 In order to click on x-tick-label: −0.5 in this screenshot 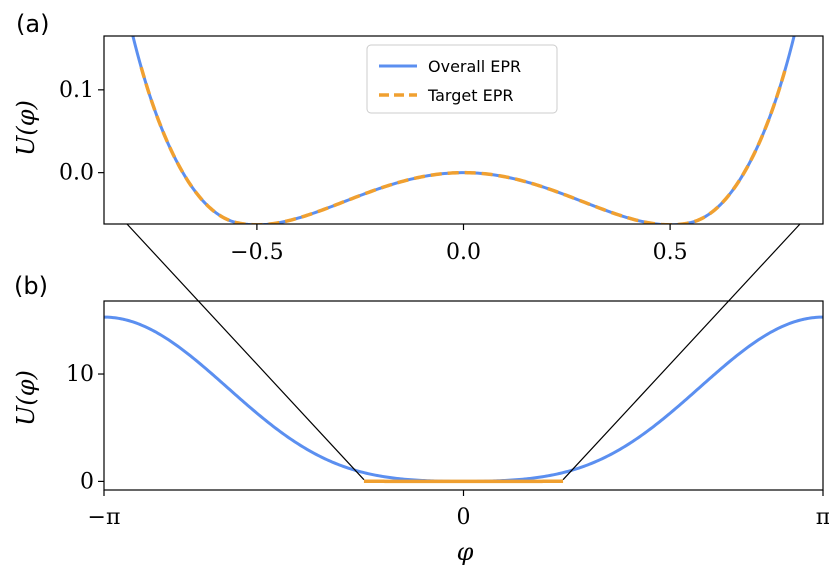, I will do `click(256, 252)`.